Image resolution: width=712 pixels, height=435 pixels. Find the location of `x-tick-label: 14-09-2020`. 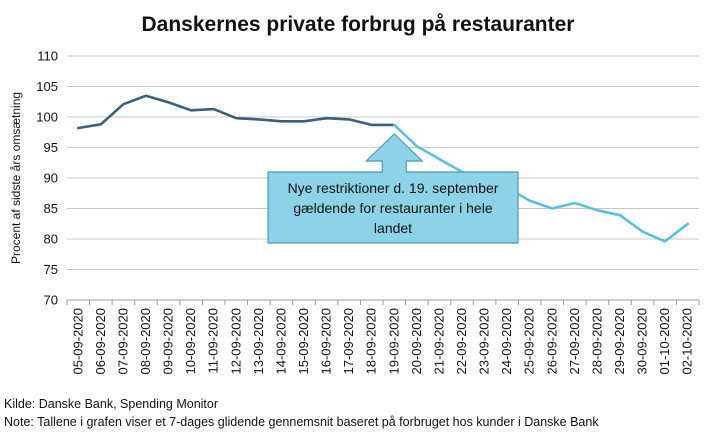

x-tick-label: 14-09-2020 is located at coordinates (280, 341).